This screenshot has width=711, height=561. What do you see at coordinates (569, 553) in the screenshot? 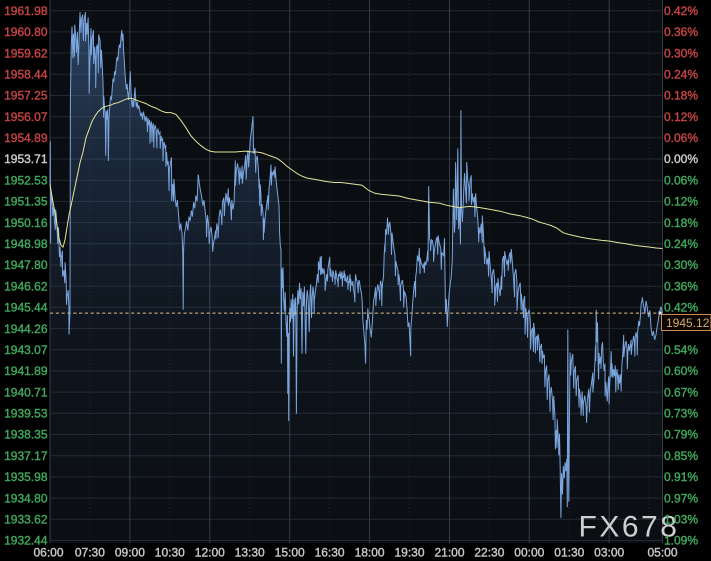
I see `svg-text: 01:30` at bounding box center [569, 553].